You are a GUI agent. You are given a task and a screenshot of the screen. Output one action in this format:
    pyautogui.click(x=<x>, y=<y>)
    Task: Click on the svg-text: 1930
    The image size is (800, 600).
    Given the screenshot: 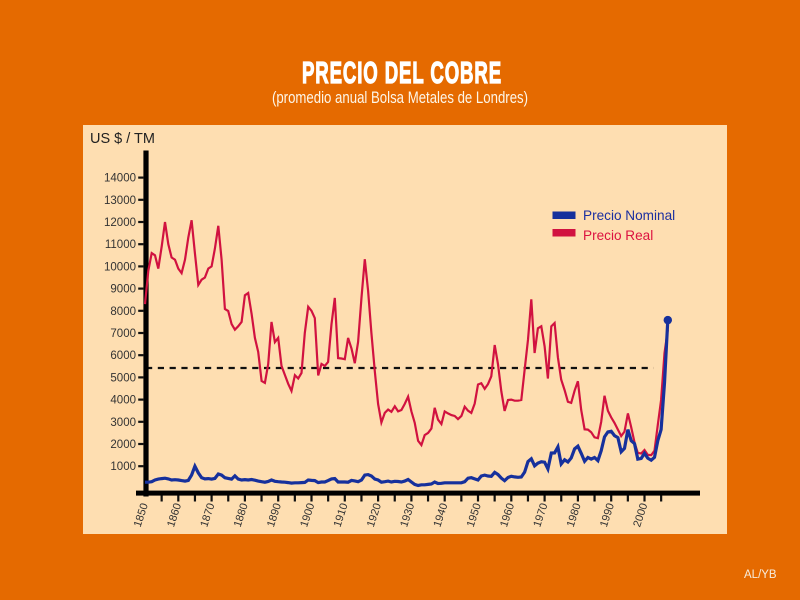 What is the action you would take?
    pyautogui.click(x=407, y=515)
    